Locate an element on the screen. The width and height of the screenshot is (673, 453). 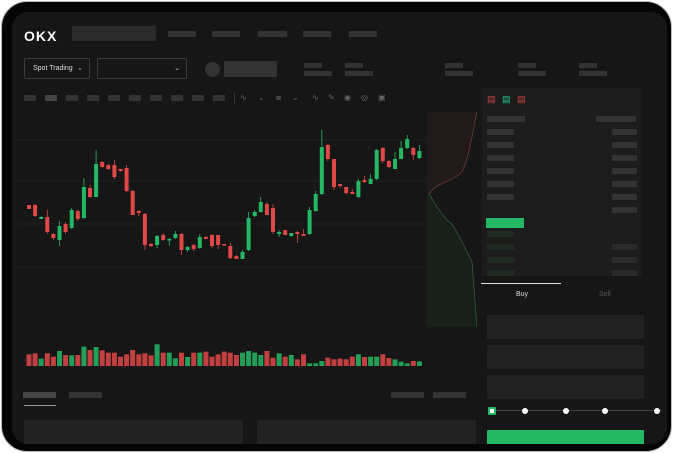
bid-price is located at coordinates (500, 247).